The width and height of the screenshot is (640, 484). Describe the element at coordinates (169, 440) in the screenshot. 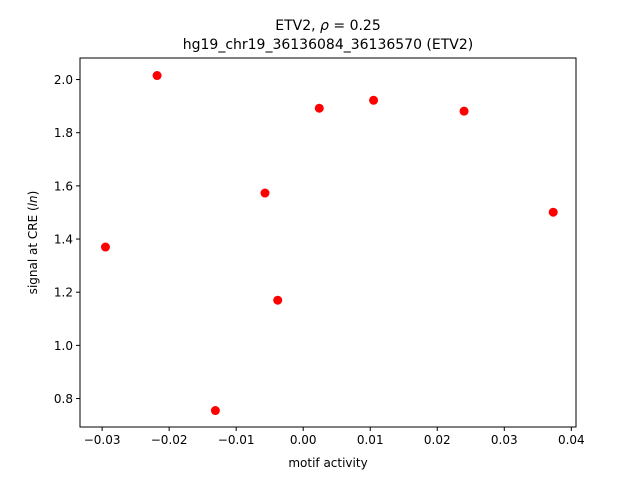

I see `x-tick-label: −0.02` at that location.